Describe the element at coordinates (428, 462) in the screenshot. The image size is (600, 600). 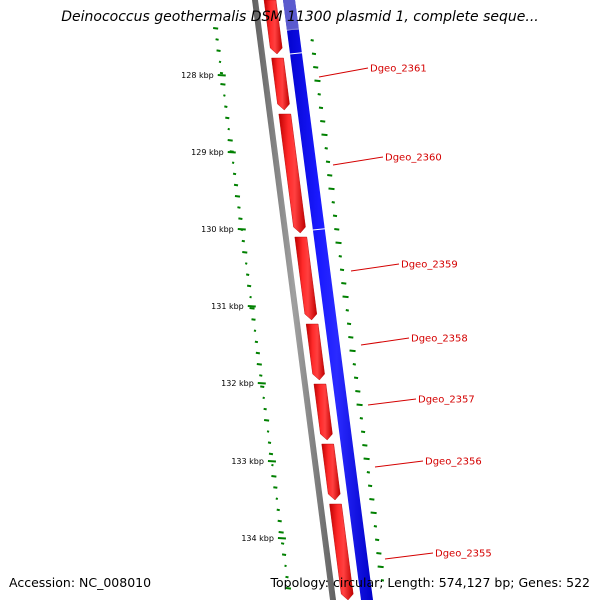
I see `gene-label-dgeo_2356: Dgeo_2356` at that location.